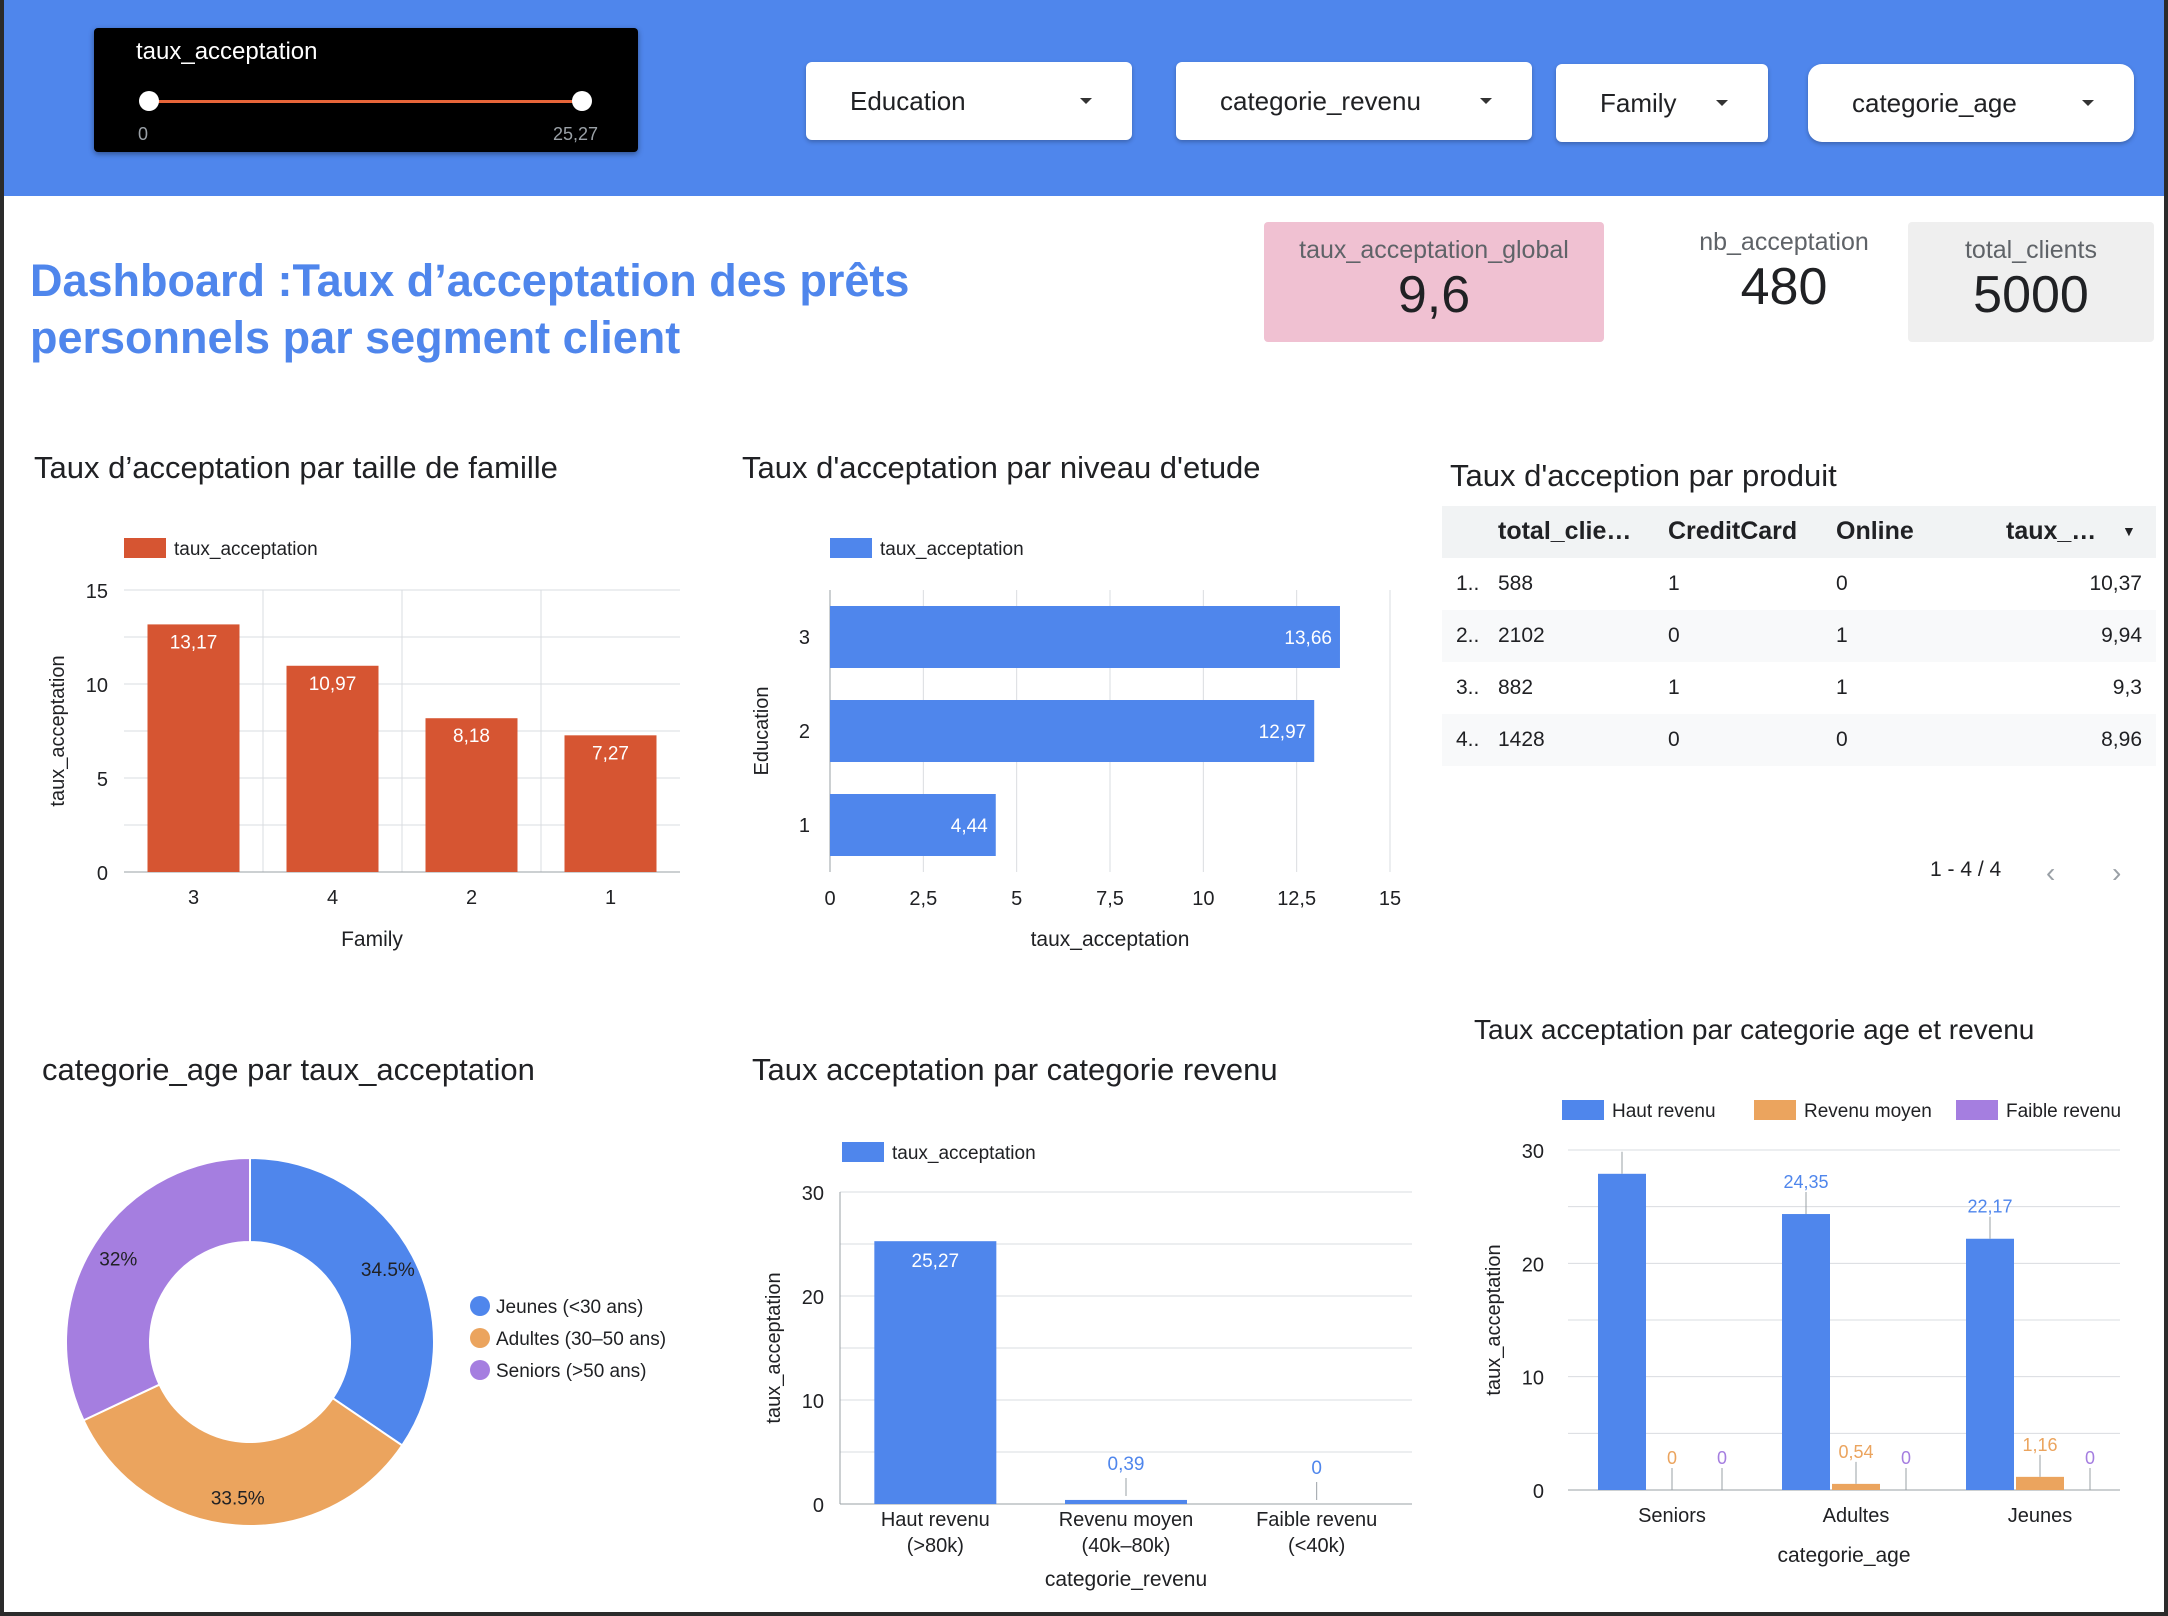 The width and height of the screenshot is (2168, 1616). Describe the element at coordinates (2063, 1111) in the screenshot. I see `legend-label: Faible revenu` at that location.